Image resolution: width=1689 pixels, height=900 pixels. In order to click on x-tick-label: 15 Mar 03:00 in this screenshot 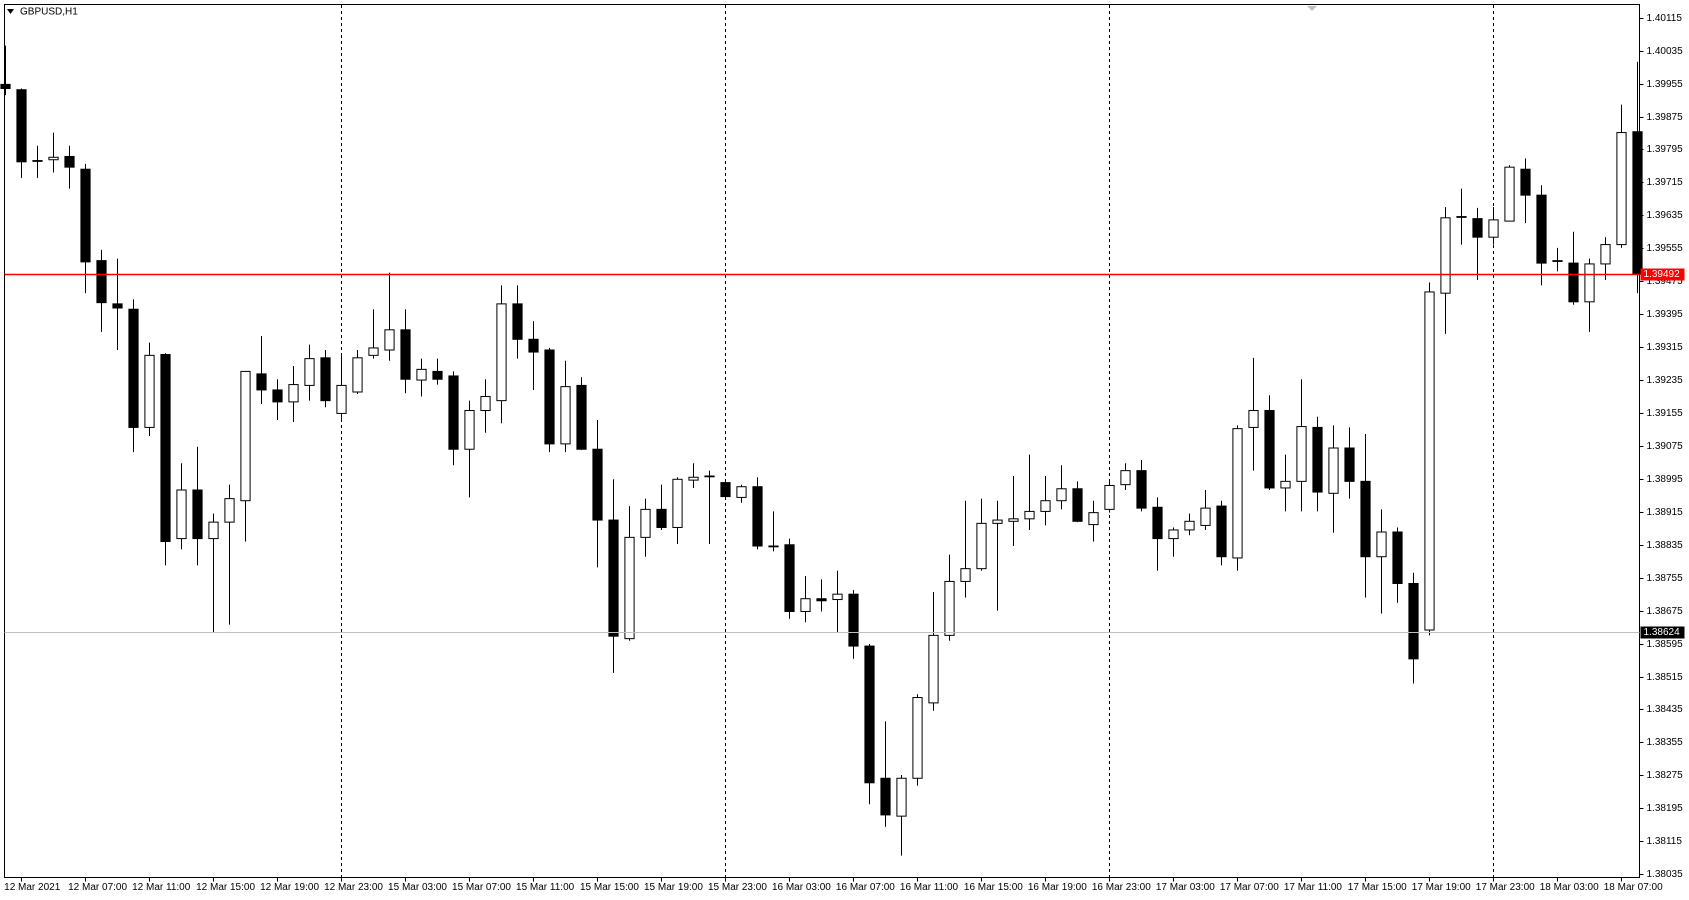, I will do `click(417, 887)`.